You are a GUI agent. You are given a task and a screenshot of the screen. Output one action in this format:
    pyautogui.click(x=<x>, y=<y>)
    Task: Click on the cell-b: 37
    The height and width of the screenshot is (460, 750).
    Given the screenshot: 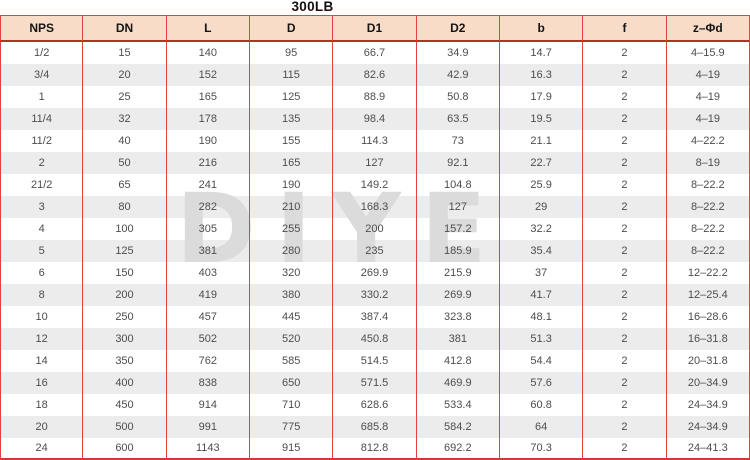 What is the action you would take?
    pyautogui.click(x=542, y=273)
    